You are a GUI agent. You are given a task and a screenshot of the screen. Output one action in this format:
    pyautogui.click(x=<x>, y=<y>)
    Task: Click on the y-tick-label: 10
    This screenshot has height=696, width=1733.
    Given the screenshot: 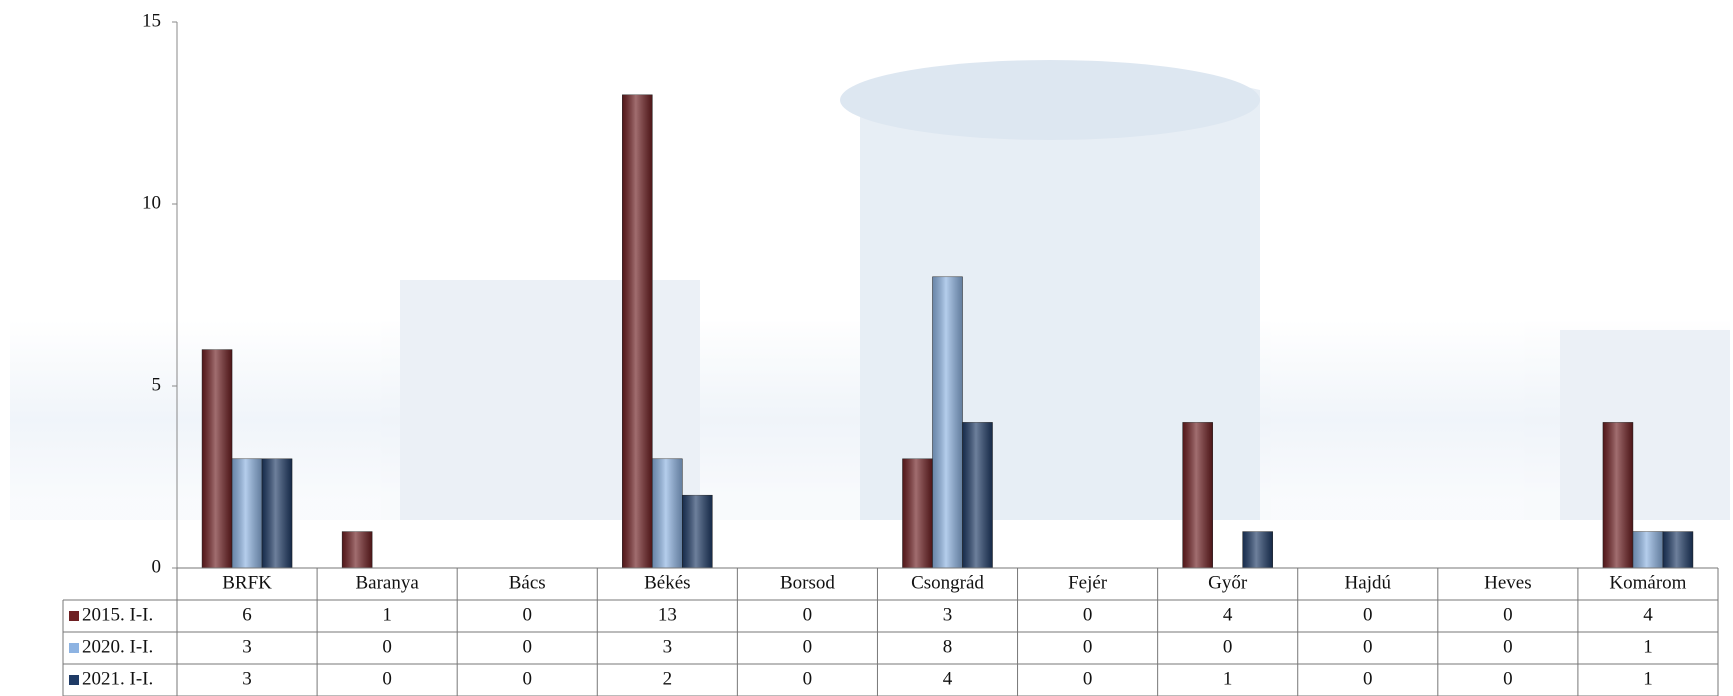 What is the action you would take?
    pyautogui.click(x=151, y=202)
    